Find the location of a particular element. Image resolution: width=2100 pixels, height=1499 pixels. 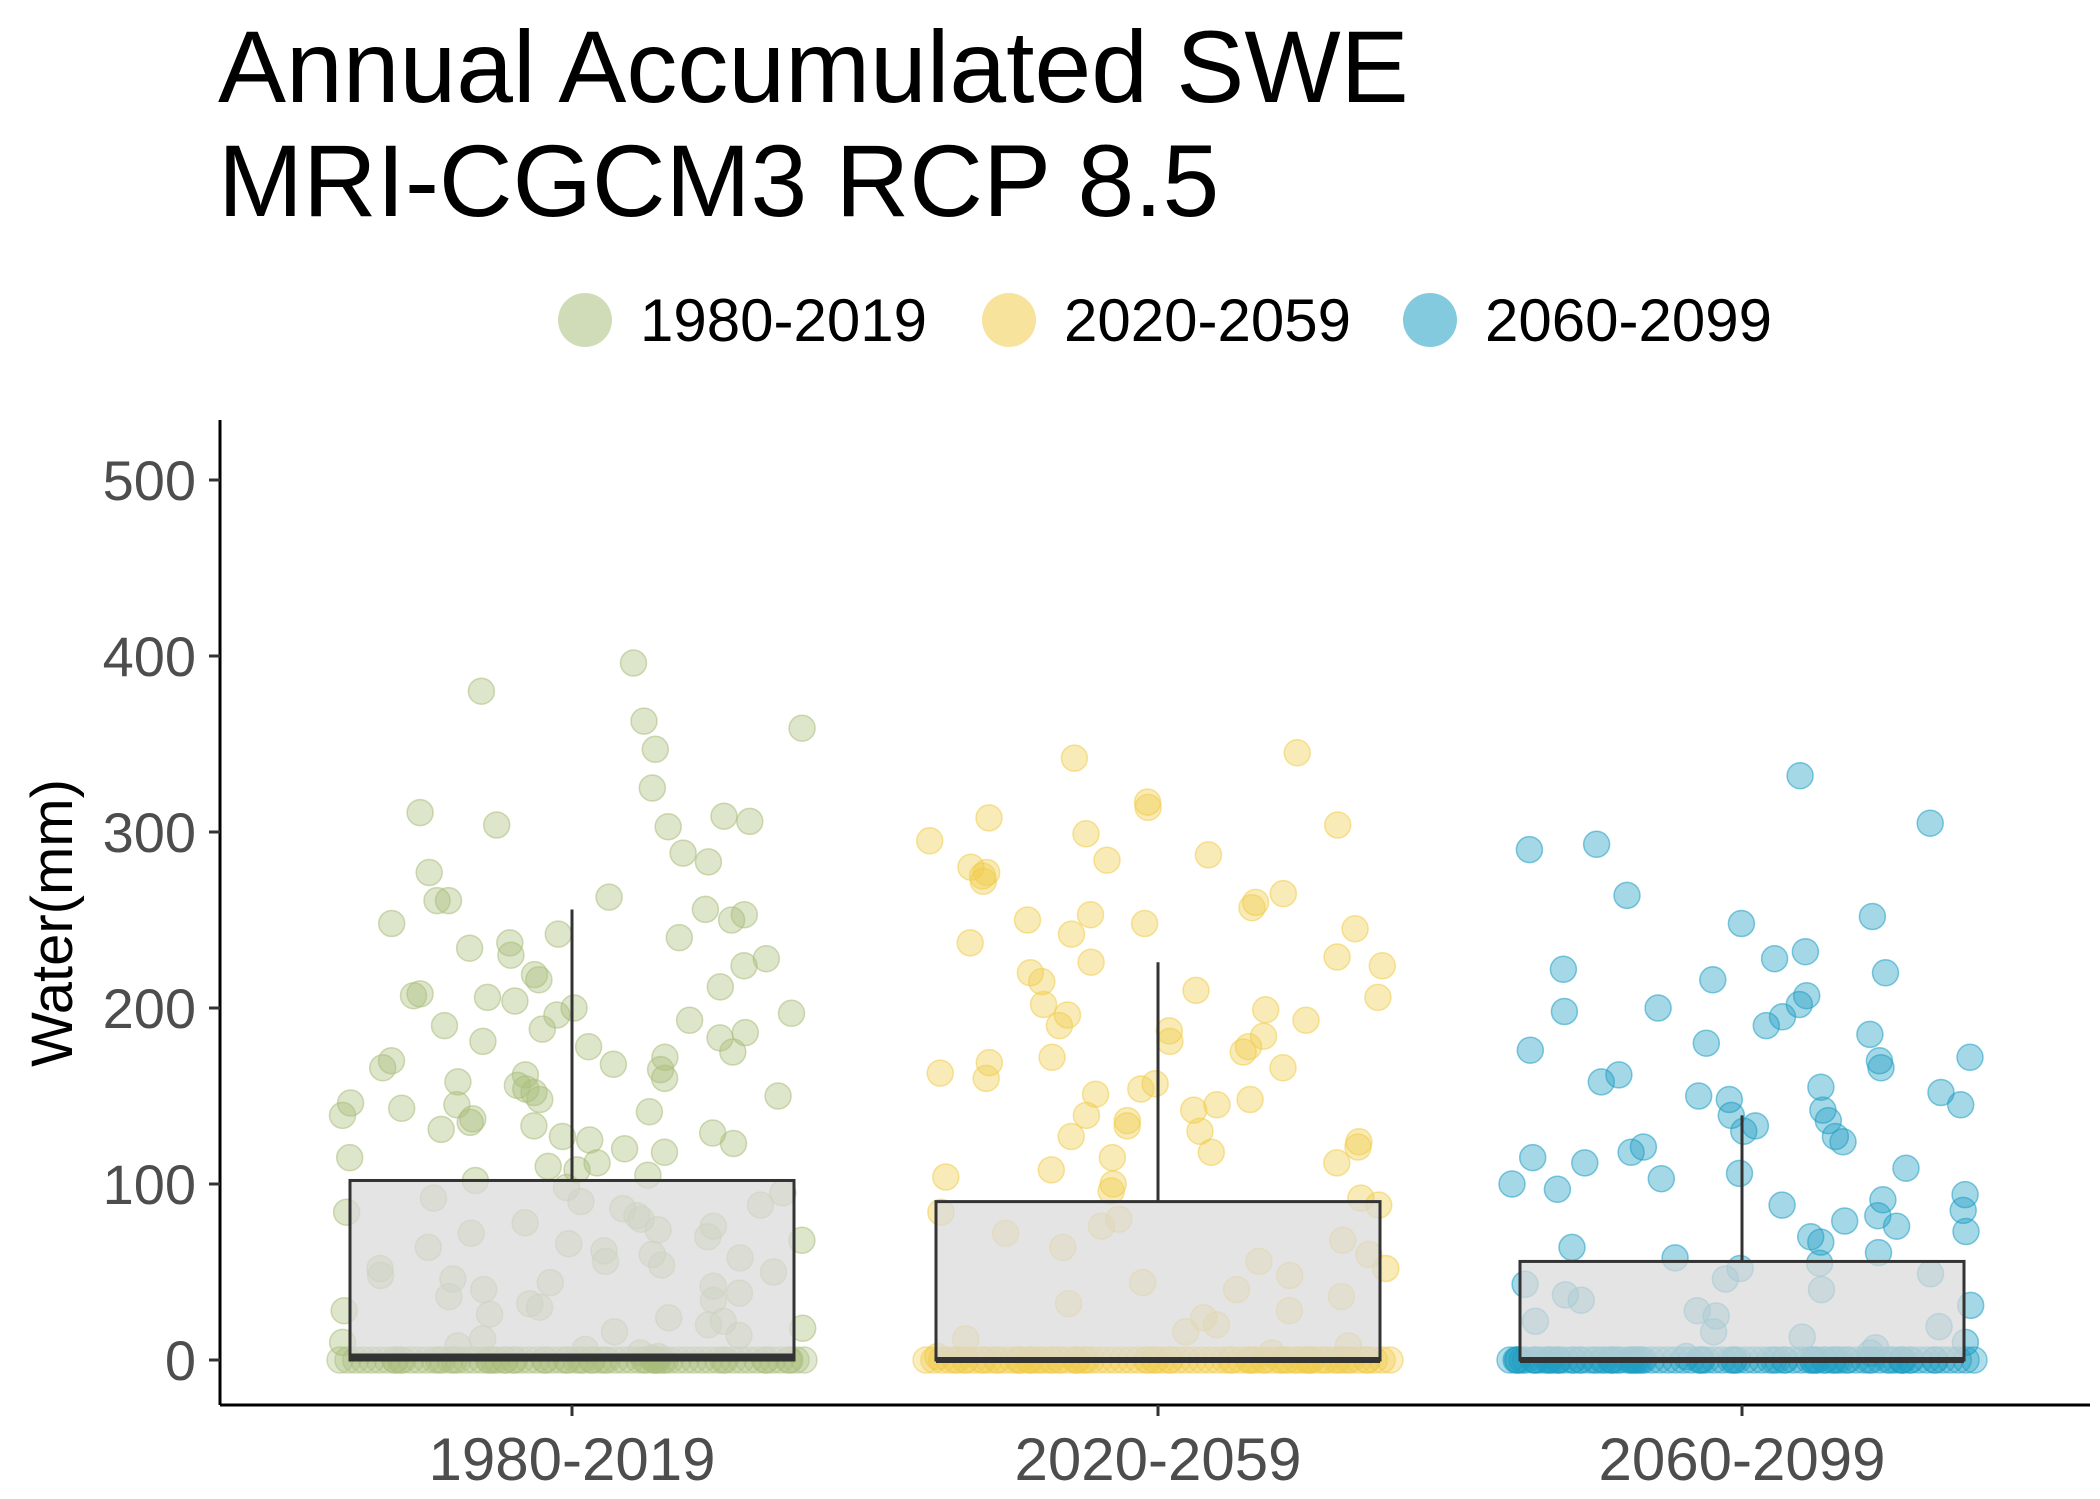

legend-label-2020-2059: 2020-2059 is located at coordinates (1207, 320).